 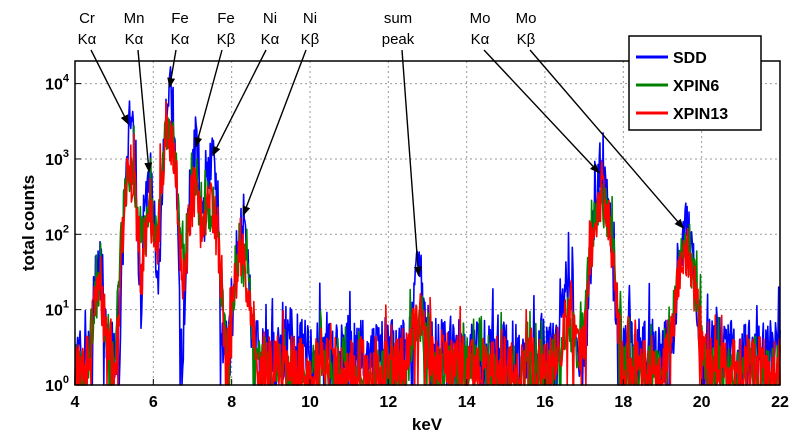 What do you see at coordinates (310, 402) in the screenshot?
I see `x-tick-label: 10` at bounding box center [310, 402].